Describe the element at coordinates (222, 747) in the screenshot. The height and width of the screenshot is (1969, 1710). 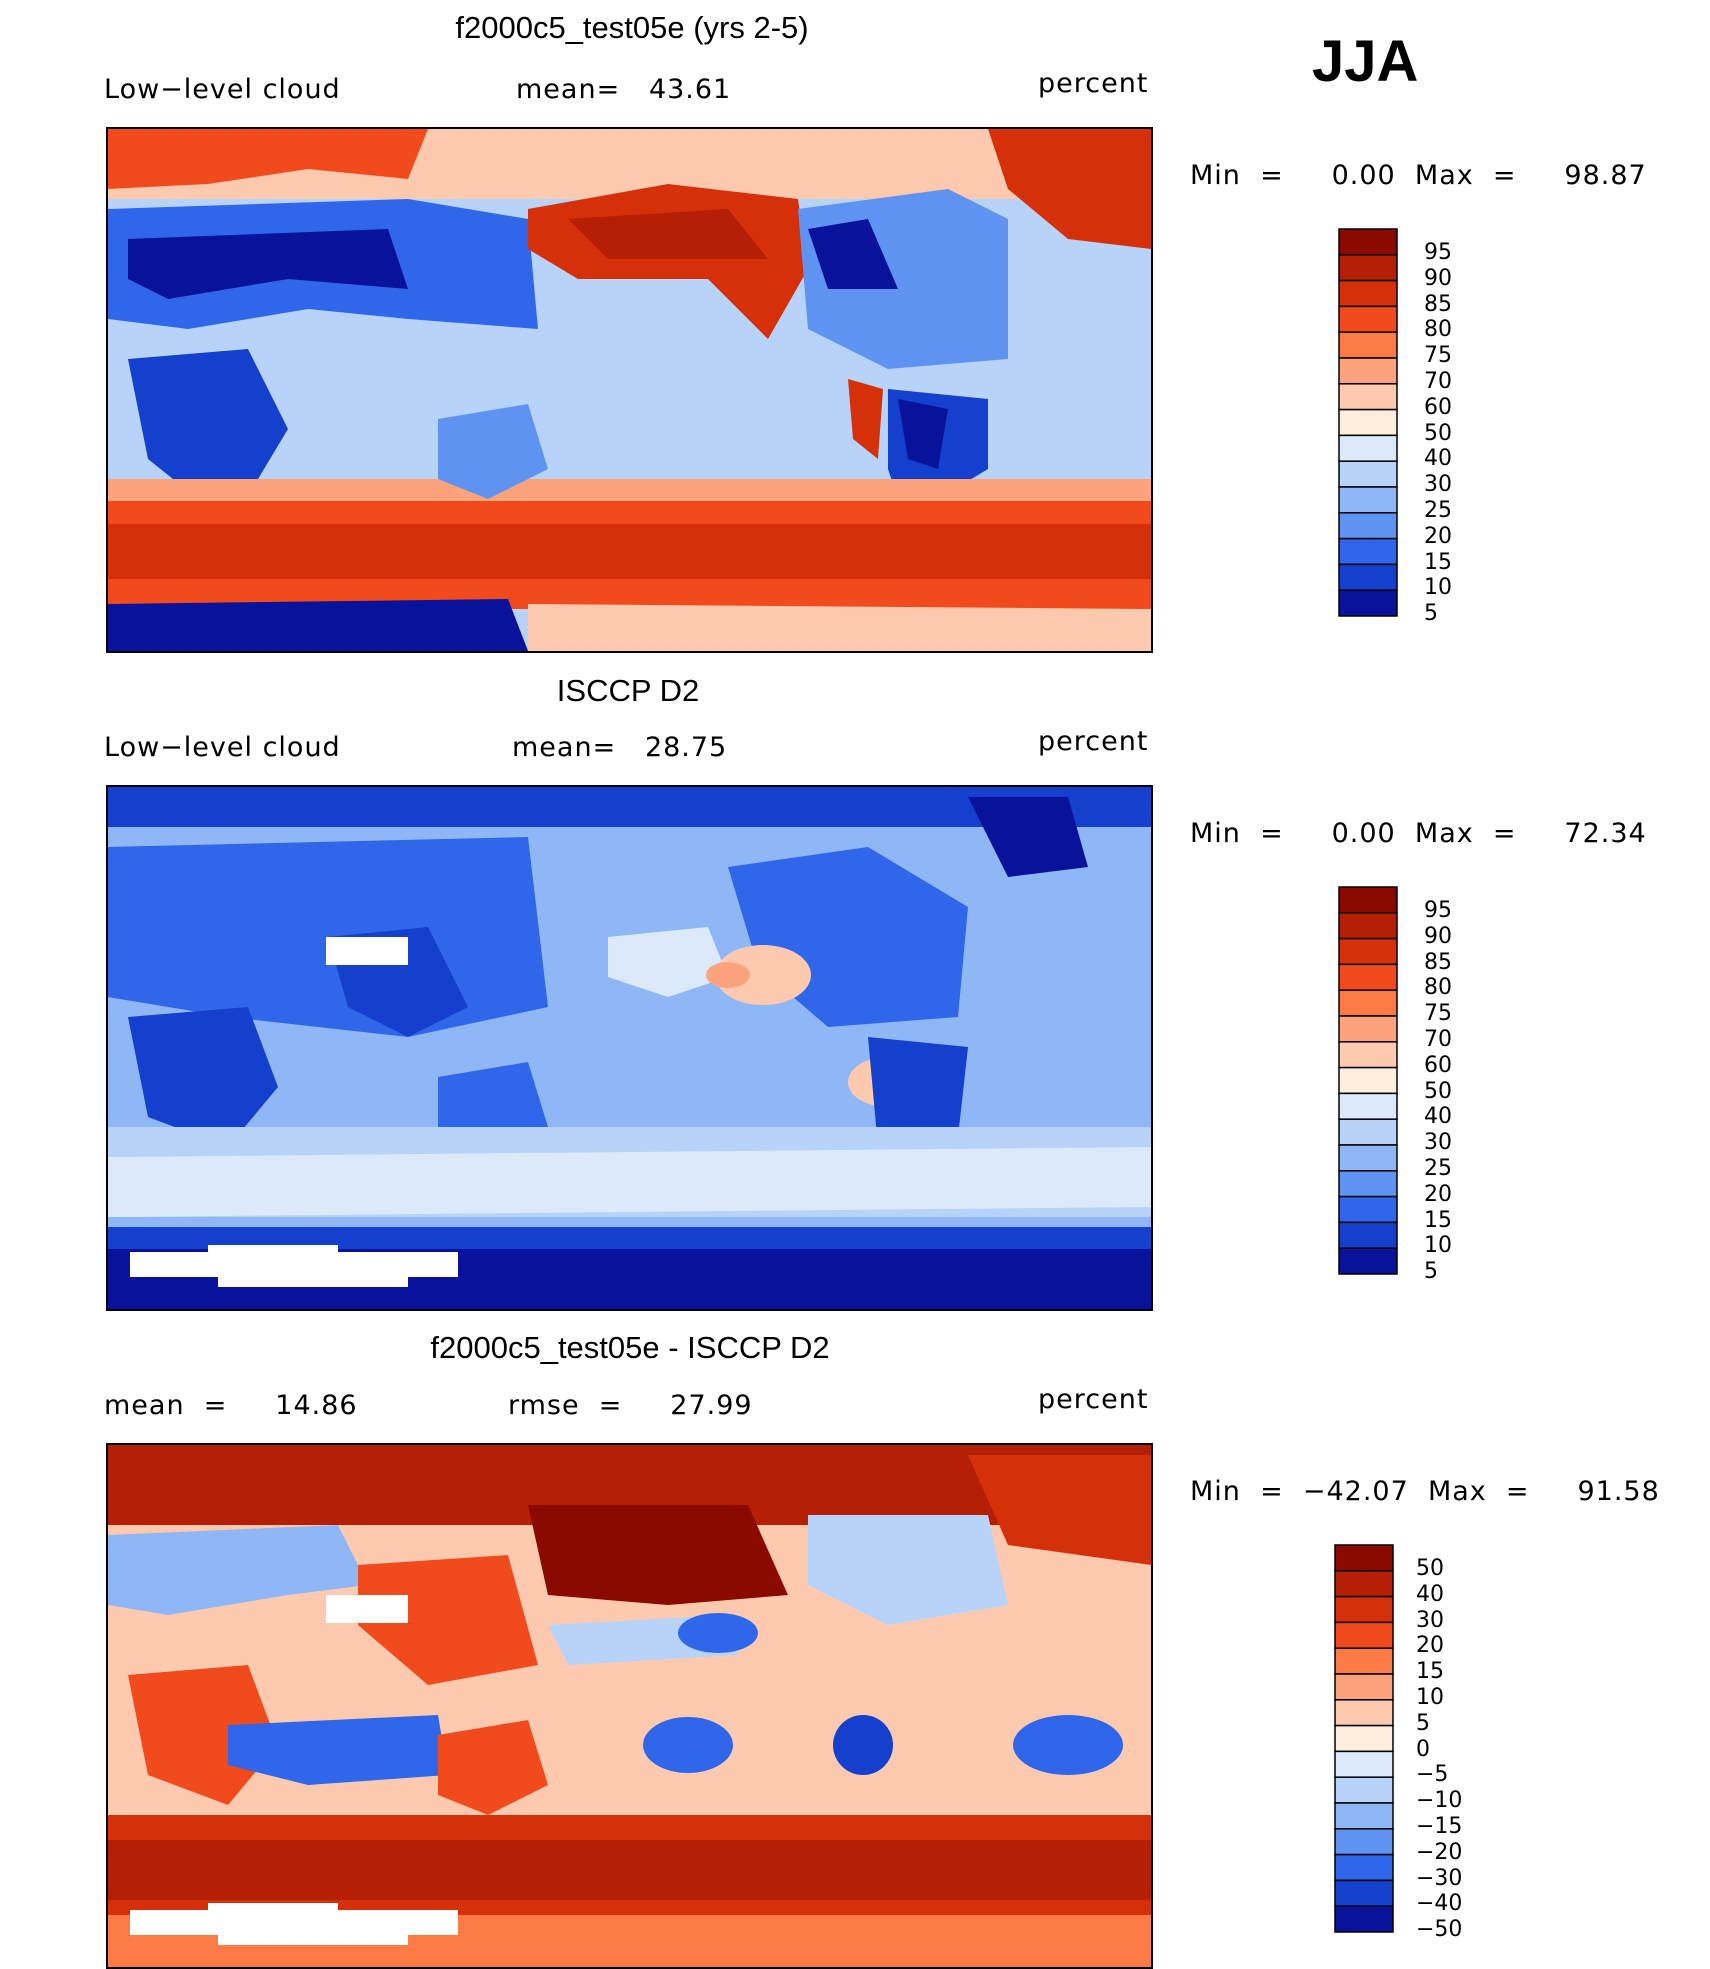
I see `panel2-variable-label: Low−level cloud` at that location.